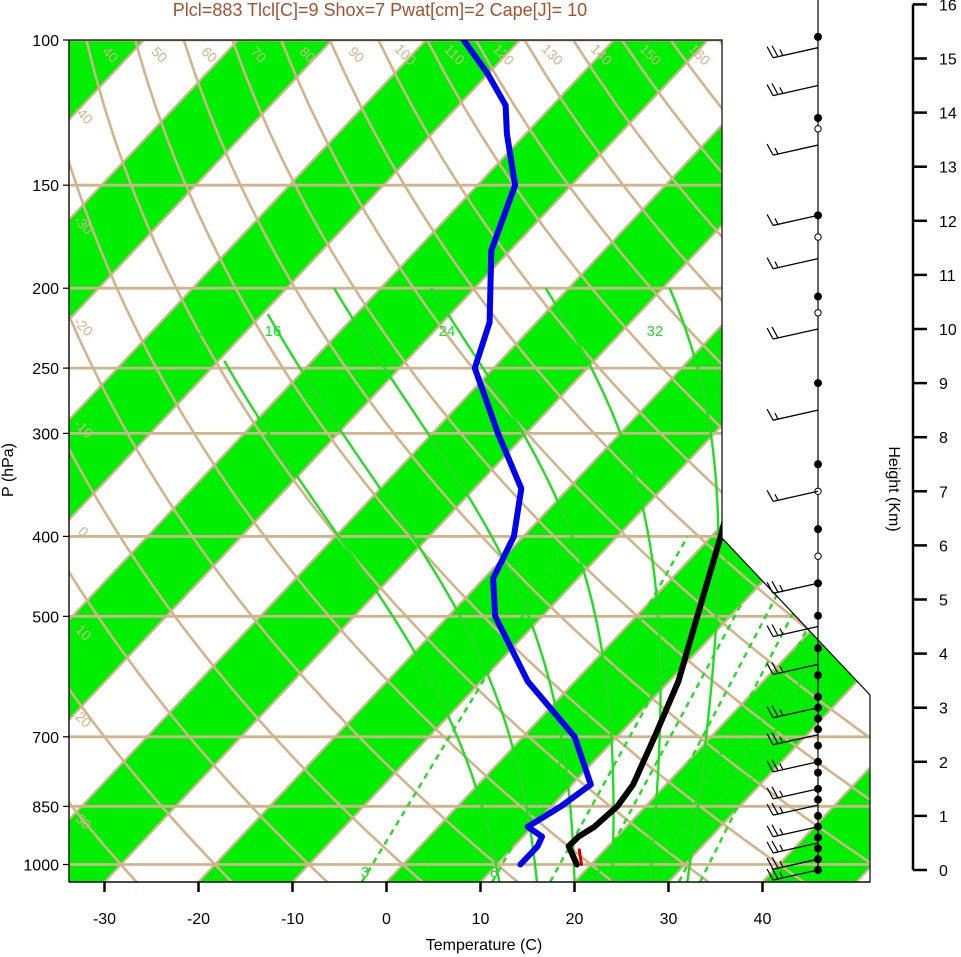 The image size is (961, 957). What do you see at coordinates (943, 817) in the screenshot?
I see `height-tick-label: 1` at bounding box center [943, 817].